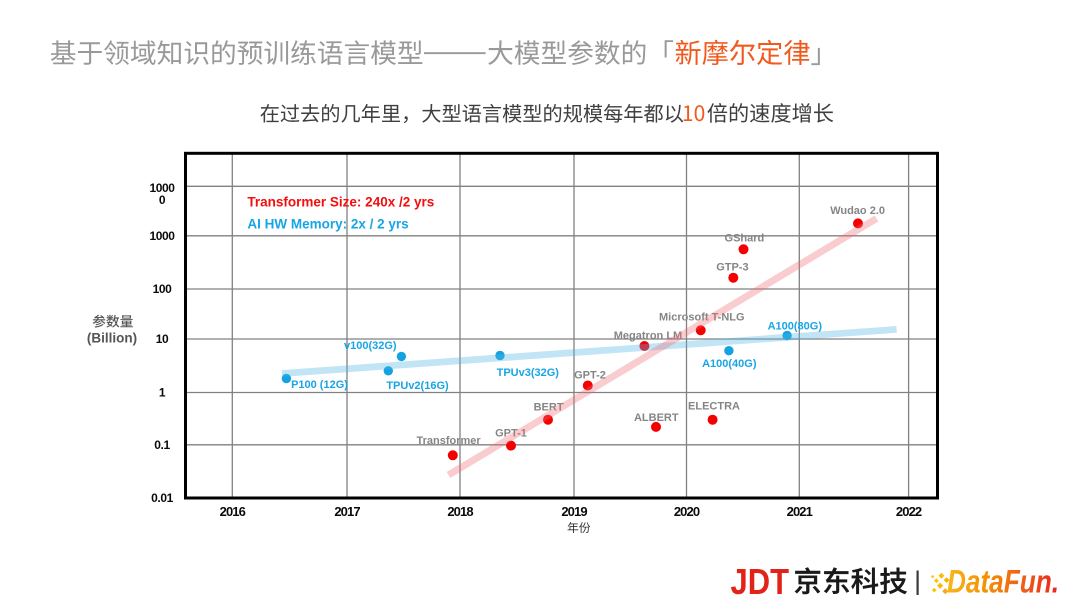  Describe the element at coordinates (745, 238) in the screenshot. I see `svg-text: GShard` at that location.